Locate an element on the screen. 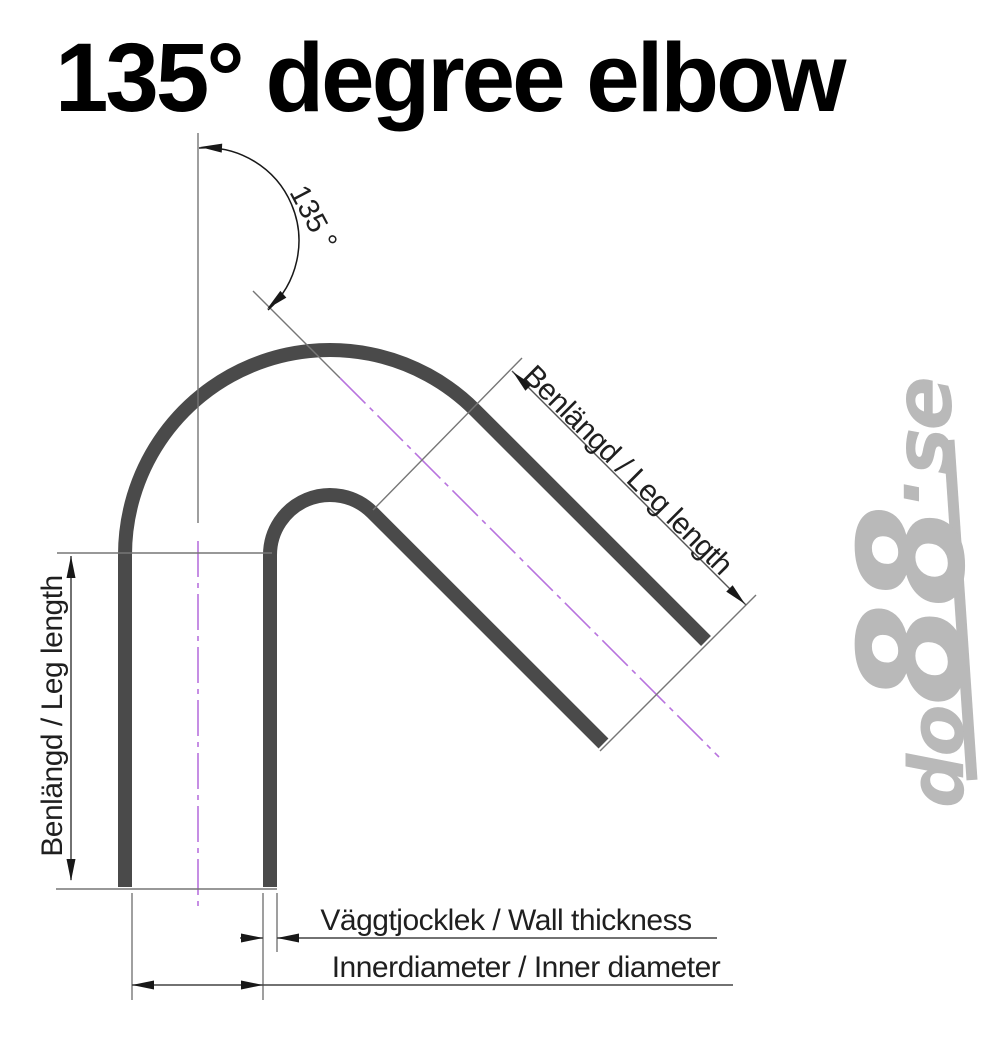 The image size is (1000, 1047). left-leg-dimension: Benlängd / Leg length is located at coordinates (156, 721).